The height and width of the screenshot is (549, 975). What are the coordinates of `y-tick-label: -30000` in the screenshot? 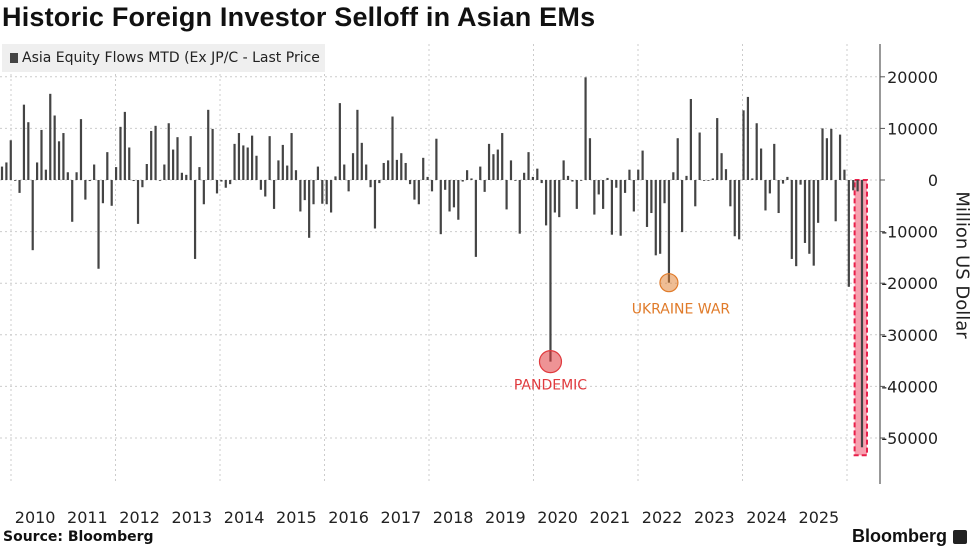 It's located at (909, 335).